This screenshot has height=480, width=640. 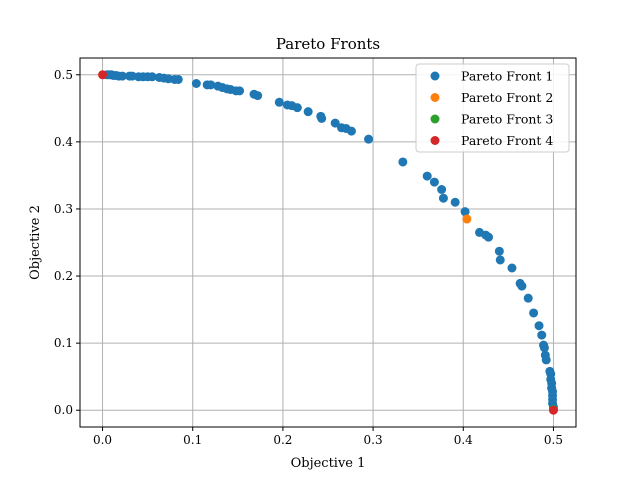 I want to click on x-tick-label: 0.2, so click(x=282, y=440).